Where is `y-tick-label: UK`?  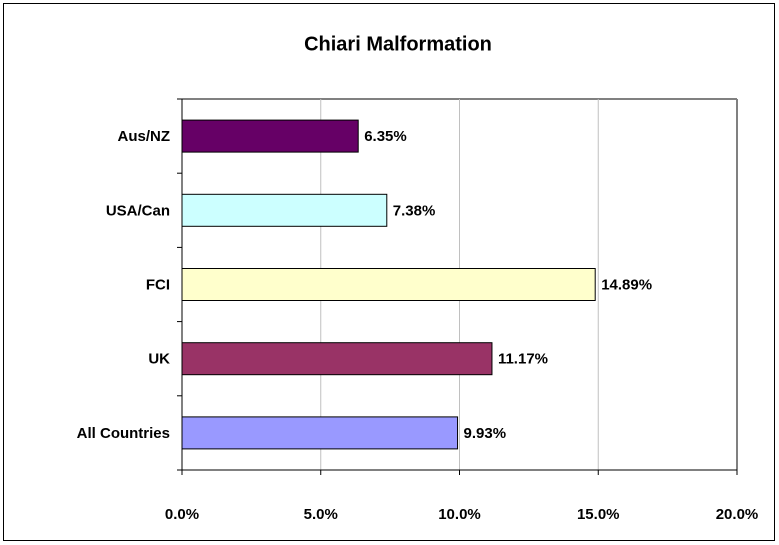 y-tick-label: UK is located at coordinates (159, 359).